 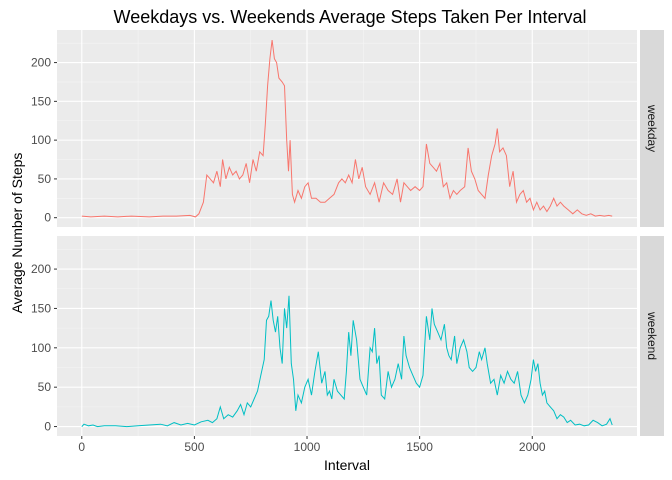 I want to click on y-axis-weekend: 0 50 100 150 200, so click(x=44, y=348).